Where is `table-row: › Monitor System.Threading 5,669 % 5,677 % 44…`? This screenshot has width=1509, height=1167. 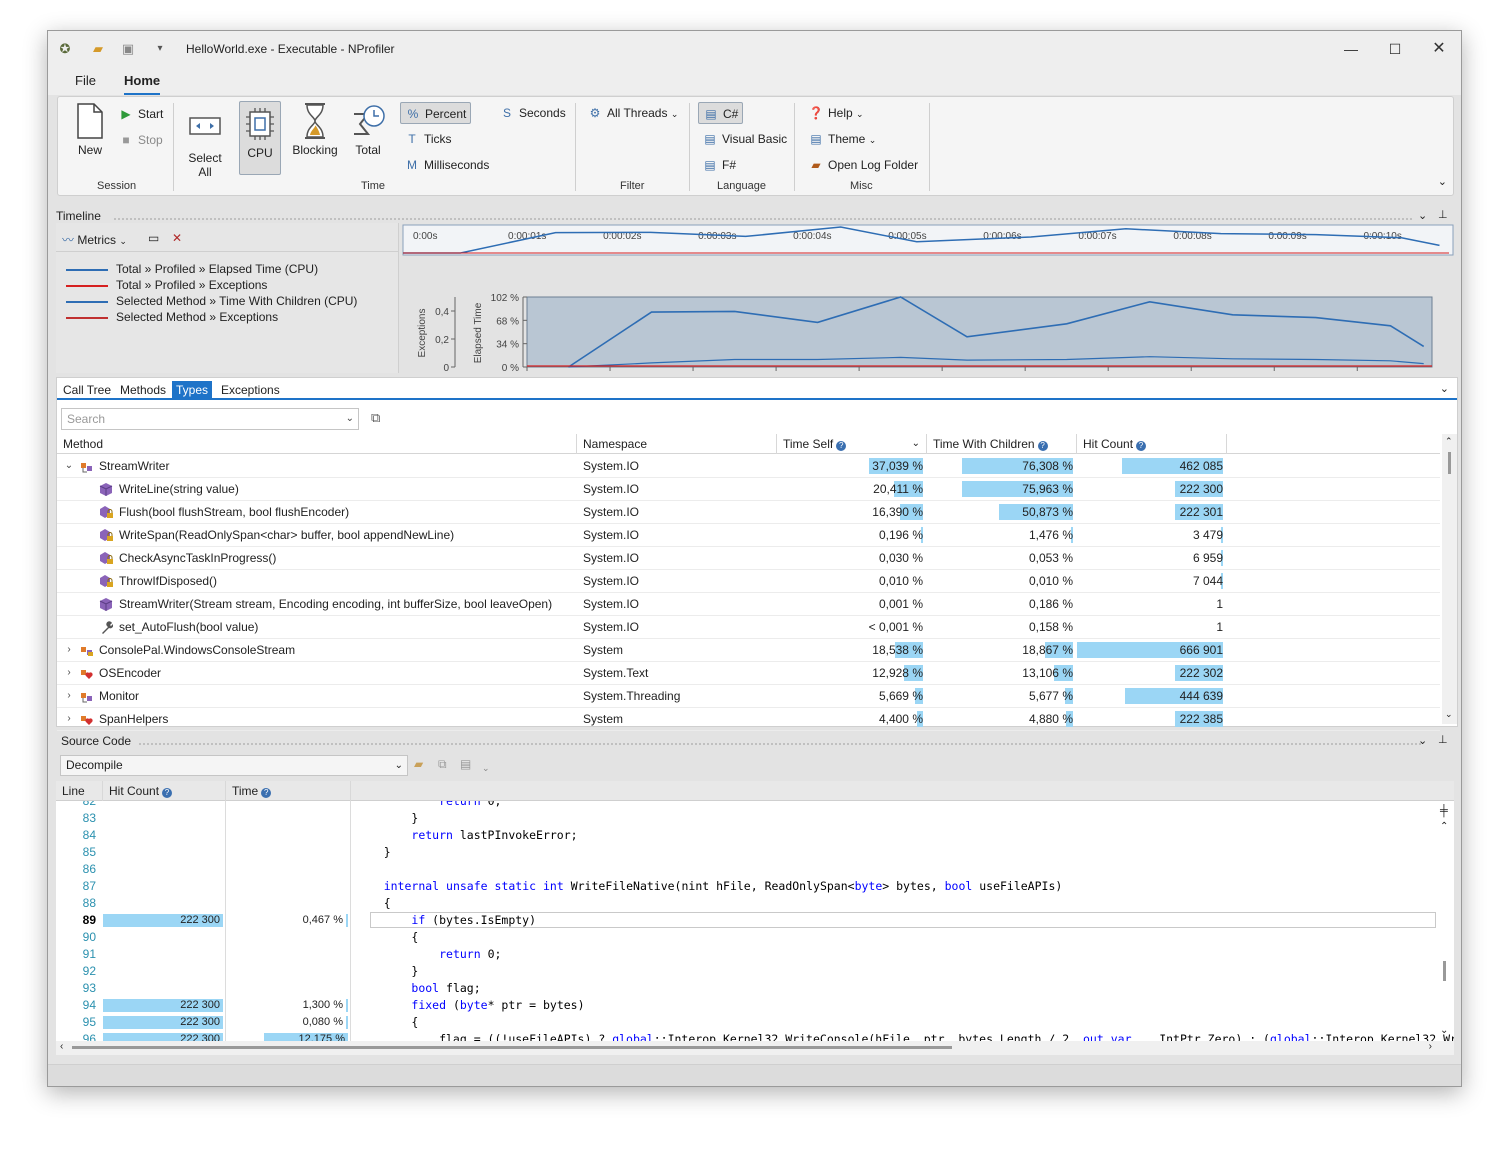 table-row: › Monitor System.Threading 5,669 % 5,677 % 44… is located at coordinates (748, 696).